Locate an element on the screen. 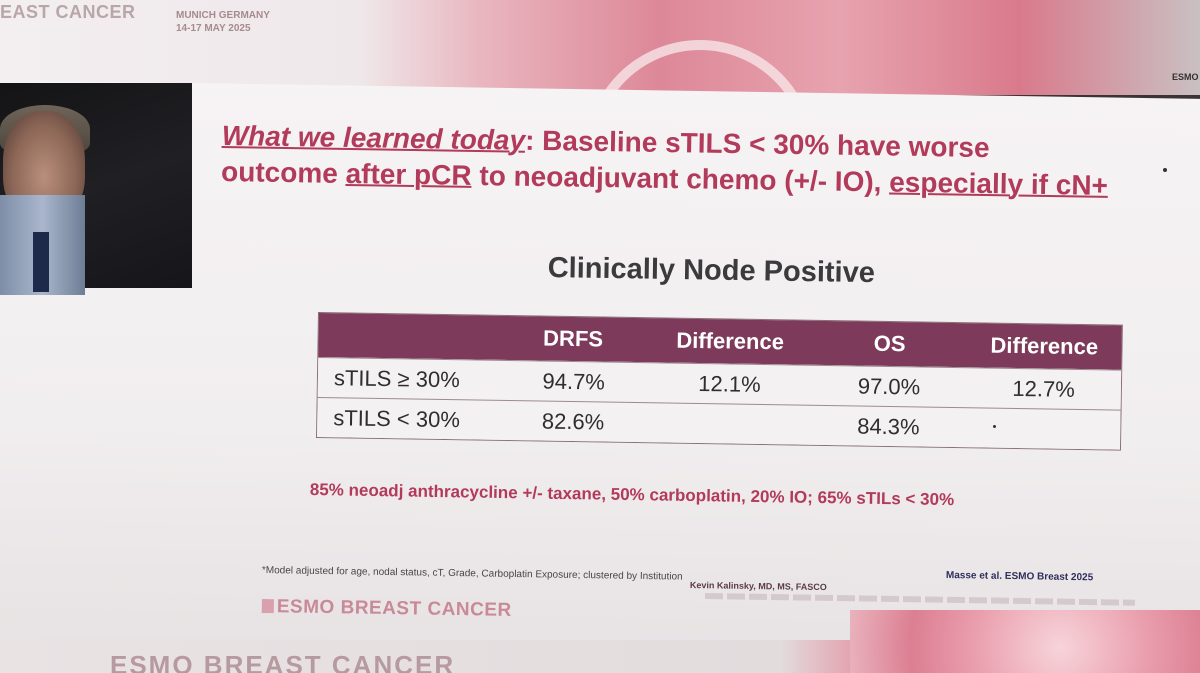  headline-text-2: outcome is located at coordinates (283, 172).